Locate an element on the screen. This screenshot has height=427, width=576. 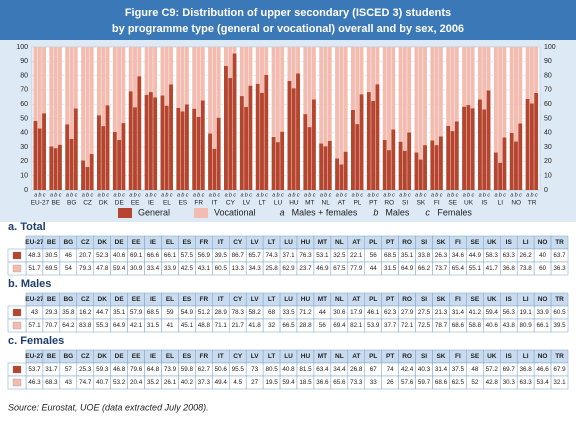
table-cell is located at coordinates (559, 268).